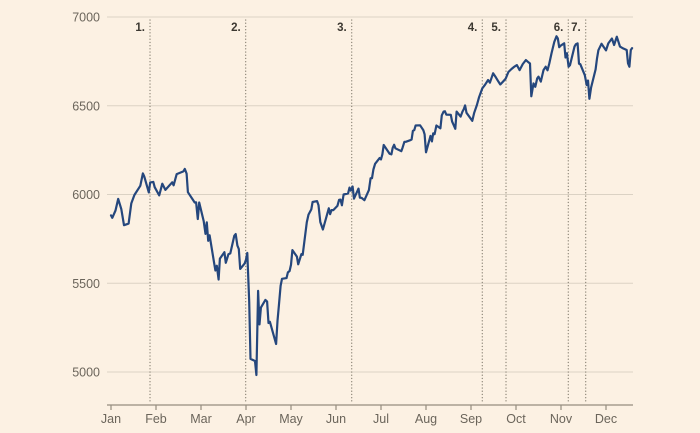  I want to click on annotation-label-5: 5., so click(496, 28).